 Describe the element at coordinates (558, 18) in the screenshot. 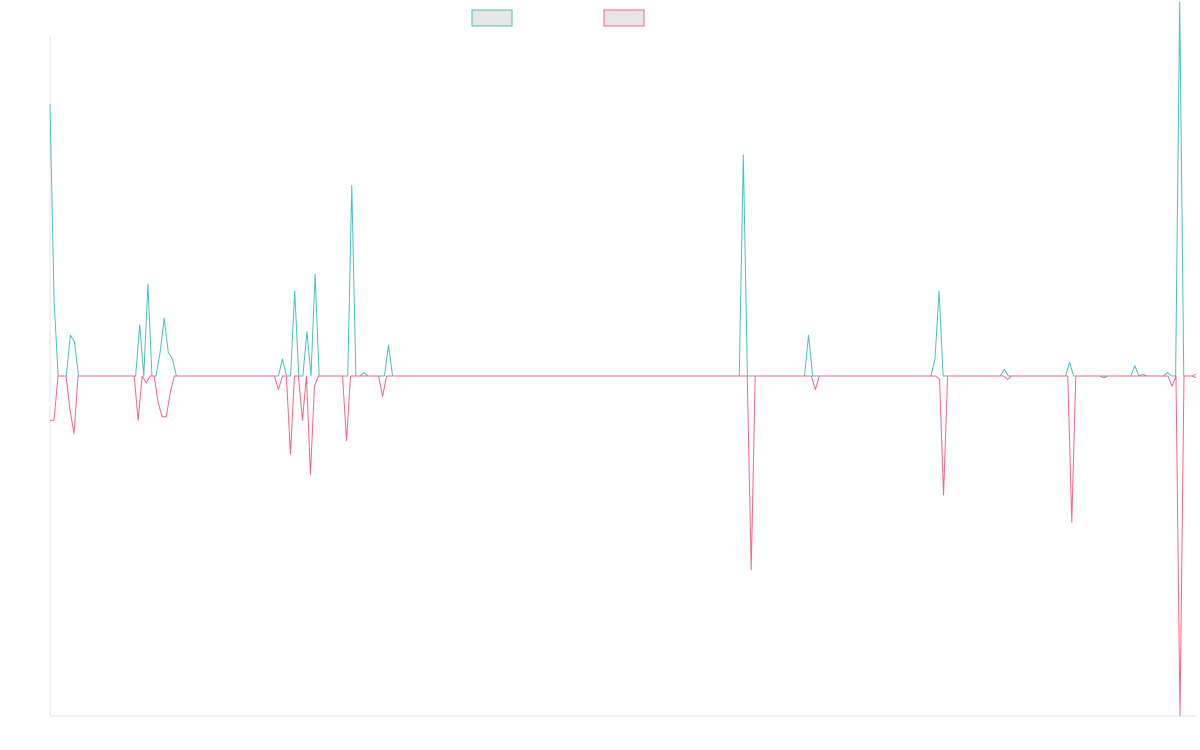

I see `legend` at that location.